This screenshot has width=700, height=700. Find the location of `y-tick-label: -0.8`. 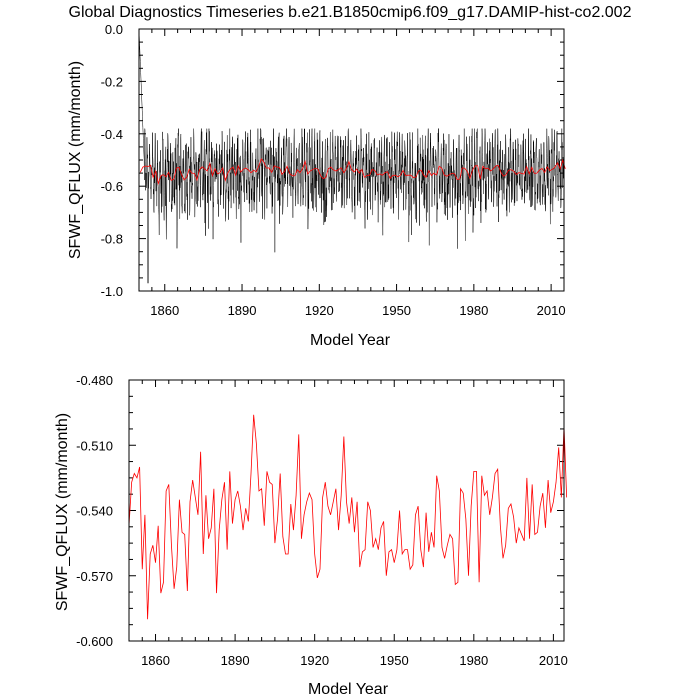

y-tick-label: -0.8 is located at coordinates (112, 239).